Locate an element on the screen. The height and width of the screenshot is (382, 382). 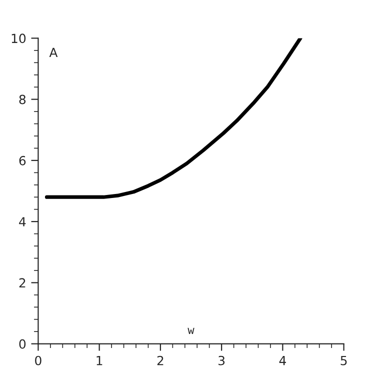
y-tick-label: 2 is located at coordinates (22, 283).